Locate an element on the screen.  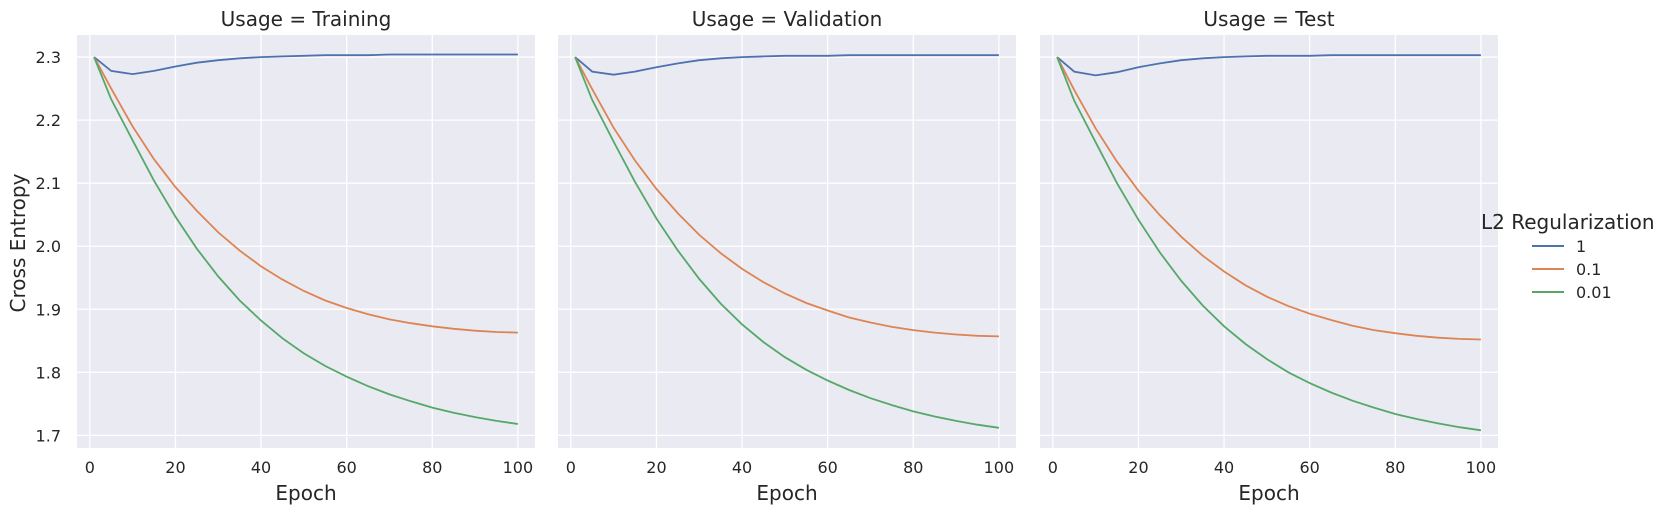
y-tick-label: 1.9 is located at coordinates (48, 309).